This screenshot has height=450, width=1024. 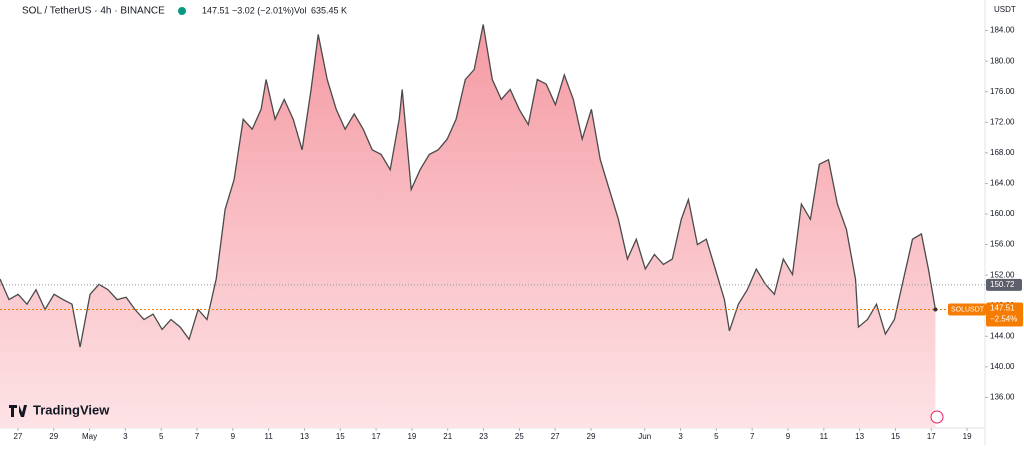 What do you see at coordinates (93, 11) in the screenshot?
I see `chart-title: SOL / TetherUS · 4h · BINANCE` at bounding box center [93, 11].